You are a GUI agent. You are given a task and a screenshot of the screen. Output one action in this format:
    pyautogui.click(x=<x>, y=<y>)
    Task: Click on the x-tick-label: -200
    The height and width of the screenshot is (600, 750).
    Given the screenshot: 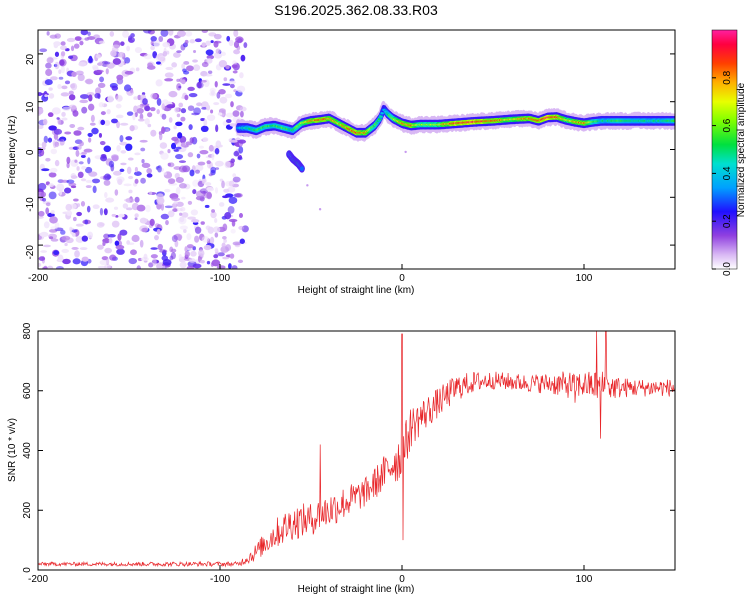 What is the action you would take?
    pyautogui.click(x=38, y=278)
    